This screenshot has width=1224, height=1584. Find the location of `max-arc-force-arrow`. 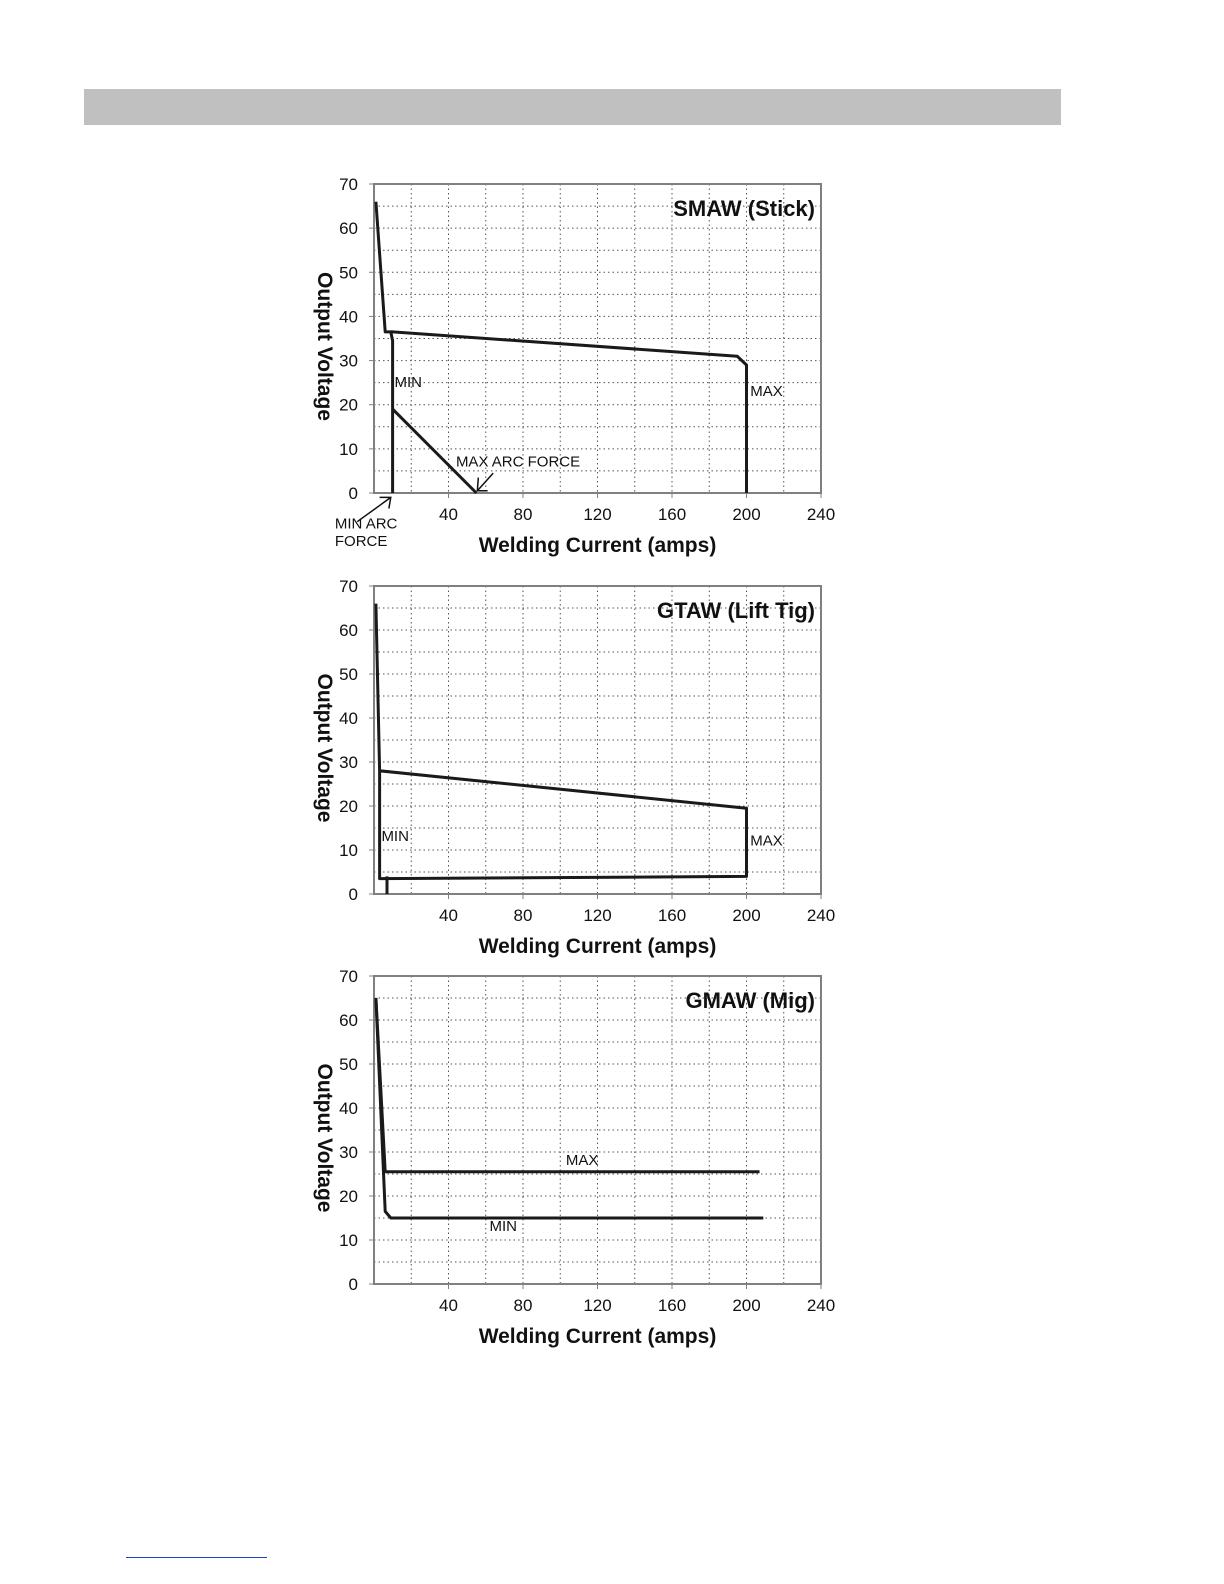

max-arc-force-arrow is located at coordinates (485, 482).